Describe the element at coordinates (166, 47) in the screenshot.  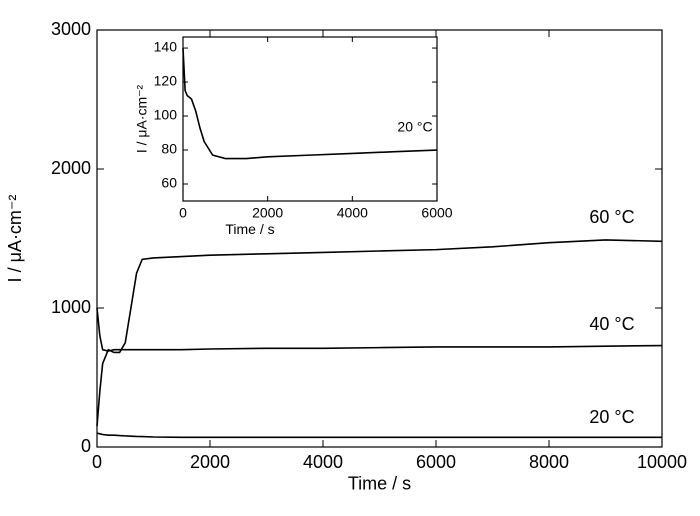
I see `y-tick-label: 140` at that location.